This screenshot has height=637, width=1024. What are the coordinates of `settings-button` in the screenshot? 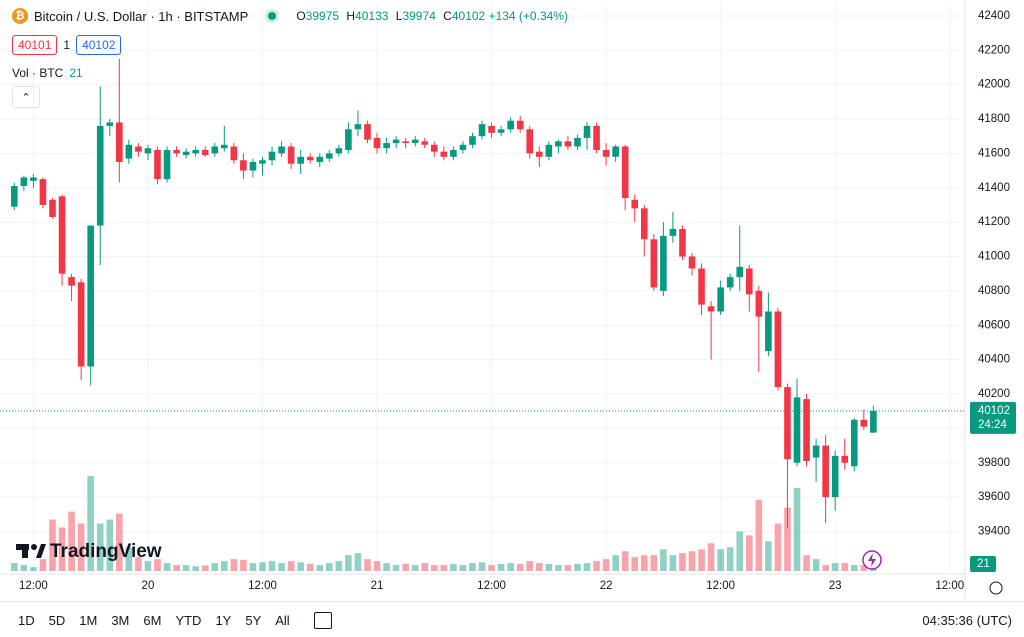 It's located at (996, 588).